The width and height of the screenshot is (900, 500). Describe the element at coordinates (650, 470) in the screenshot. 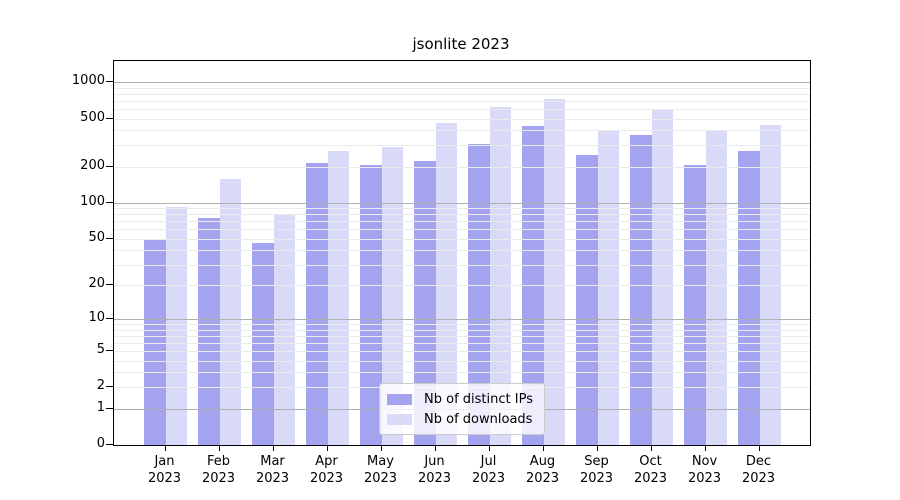

I see `x-tick-label: Oct 2023` at that location.